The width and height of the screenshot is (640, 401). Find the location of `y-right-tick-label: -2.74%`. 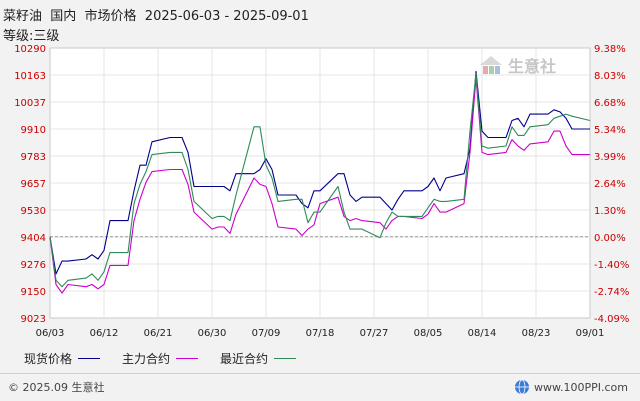

y-right-tick-label: -2.74% is located at coordinates (611, 292).